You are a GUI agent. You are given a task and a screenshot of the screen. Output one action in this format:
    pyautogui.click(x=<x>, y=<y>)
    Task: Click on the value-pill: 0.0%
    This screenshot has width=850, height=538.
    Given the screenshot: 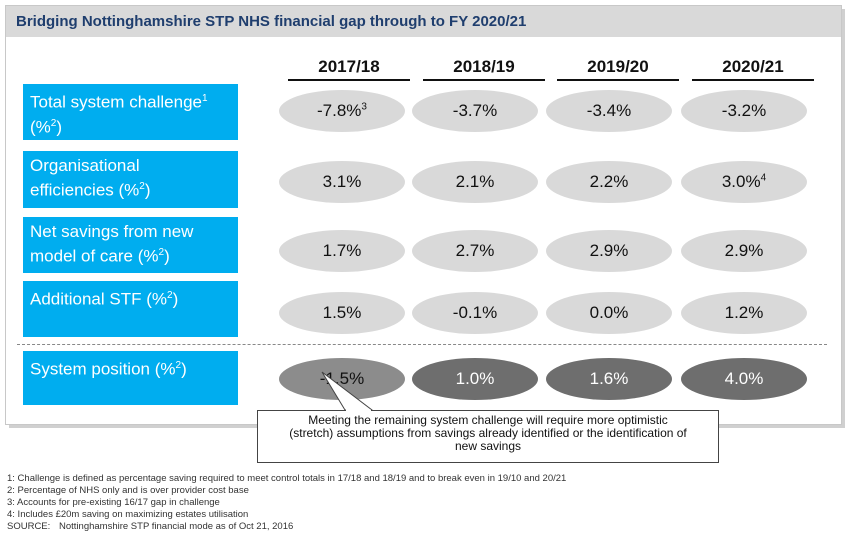 What is the action you would take?
    pyautogui.click(x=609, y=313)
    